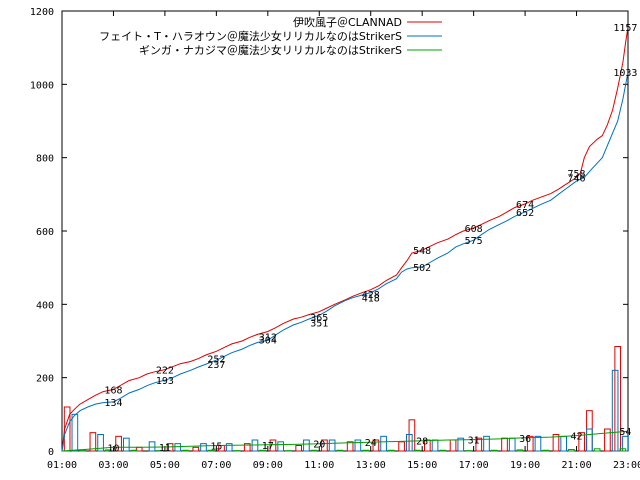  I want to click on legend-label-3: ギンガ・ナカジマ＠魔法少女リリカルなのはStrikerS, so click(270, 50).